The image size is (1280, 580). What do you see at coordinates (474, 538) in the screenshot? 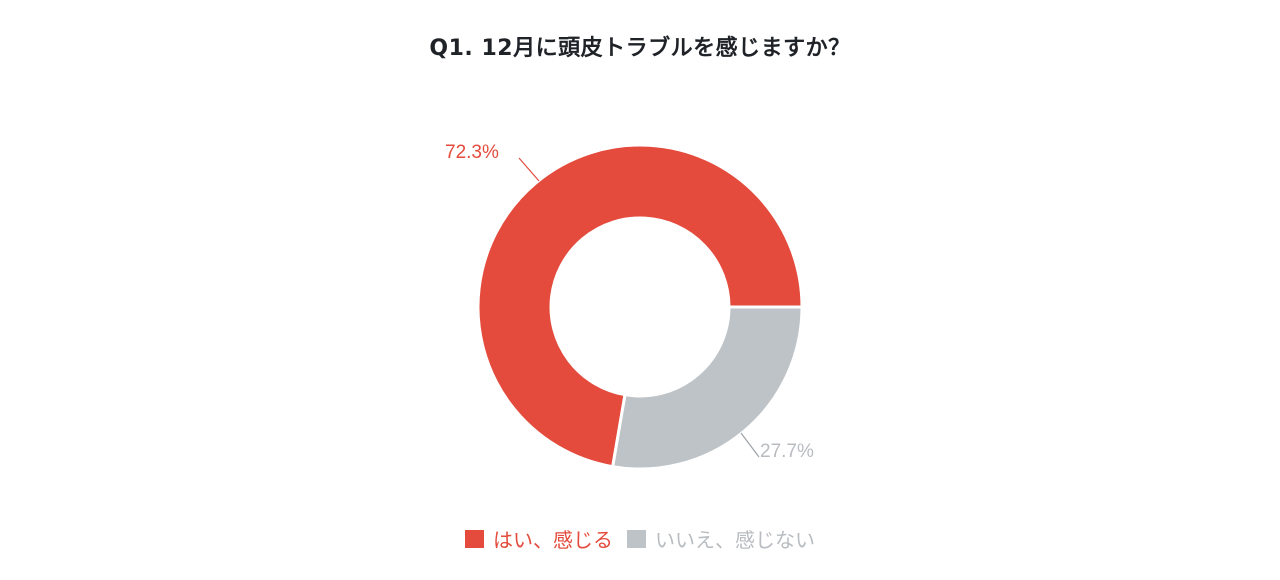
I see `legend-swatch-yes` at bounding box center [474, 538].